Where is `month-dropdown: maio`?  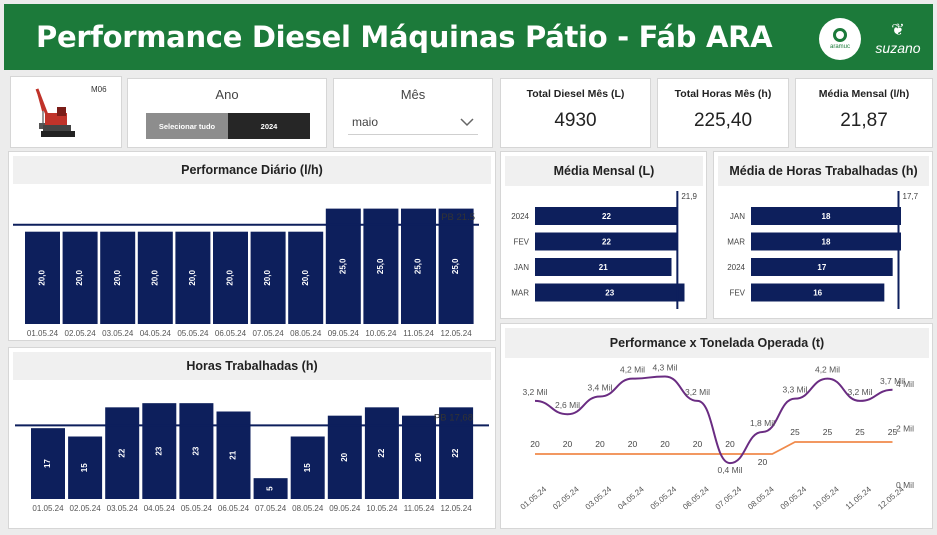
month-dropdown: maio is located at coordinates (413, 122).